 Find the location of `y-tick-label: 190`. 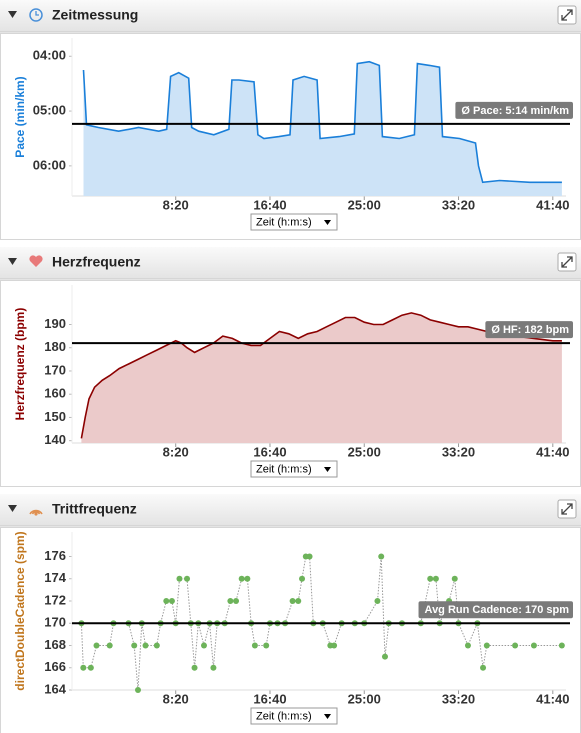

y-tick-label: 190 is located at coordinates (55, 323).